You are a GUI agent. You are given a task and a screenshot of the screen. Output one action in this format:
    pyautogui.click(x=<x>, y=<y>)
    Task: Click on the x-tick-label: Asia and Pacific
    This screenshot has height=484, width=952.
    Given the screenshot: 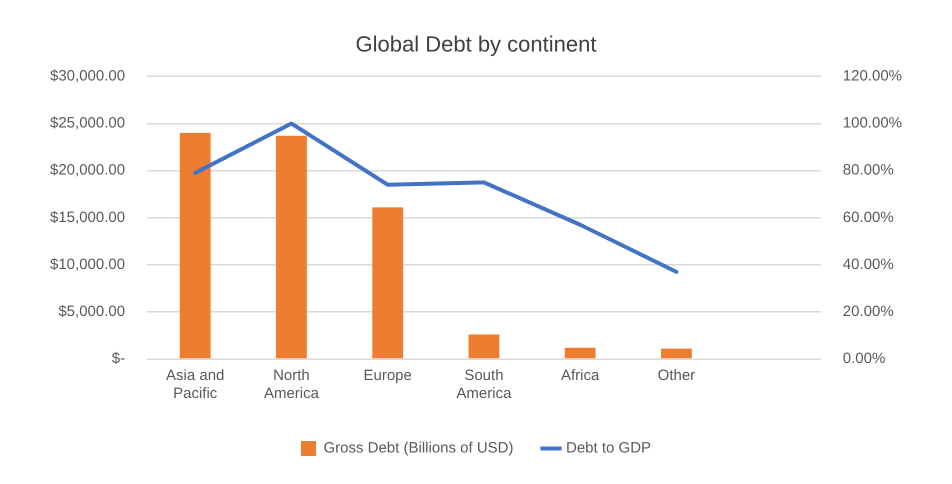 What is the action you would take?
    pyautogui.click(x=195, y=384)
    